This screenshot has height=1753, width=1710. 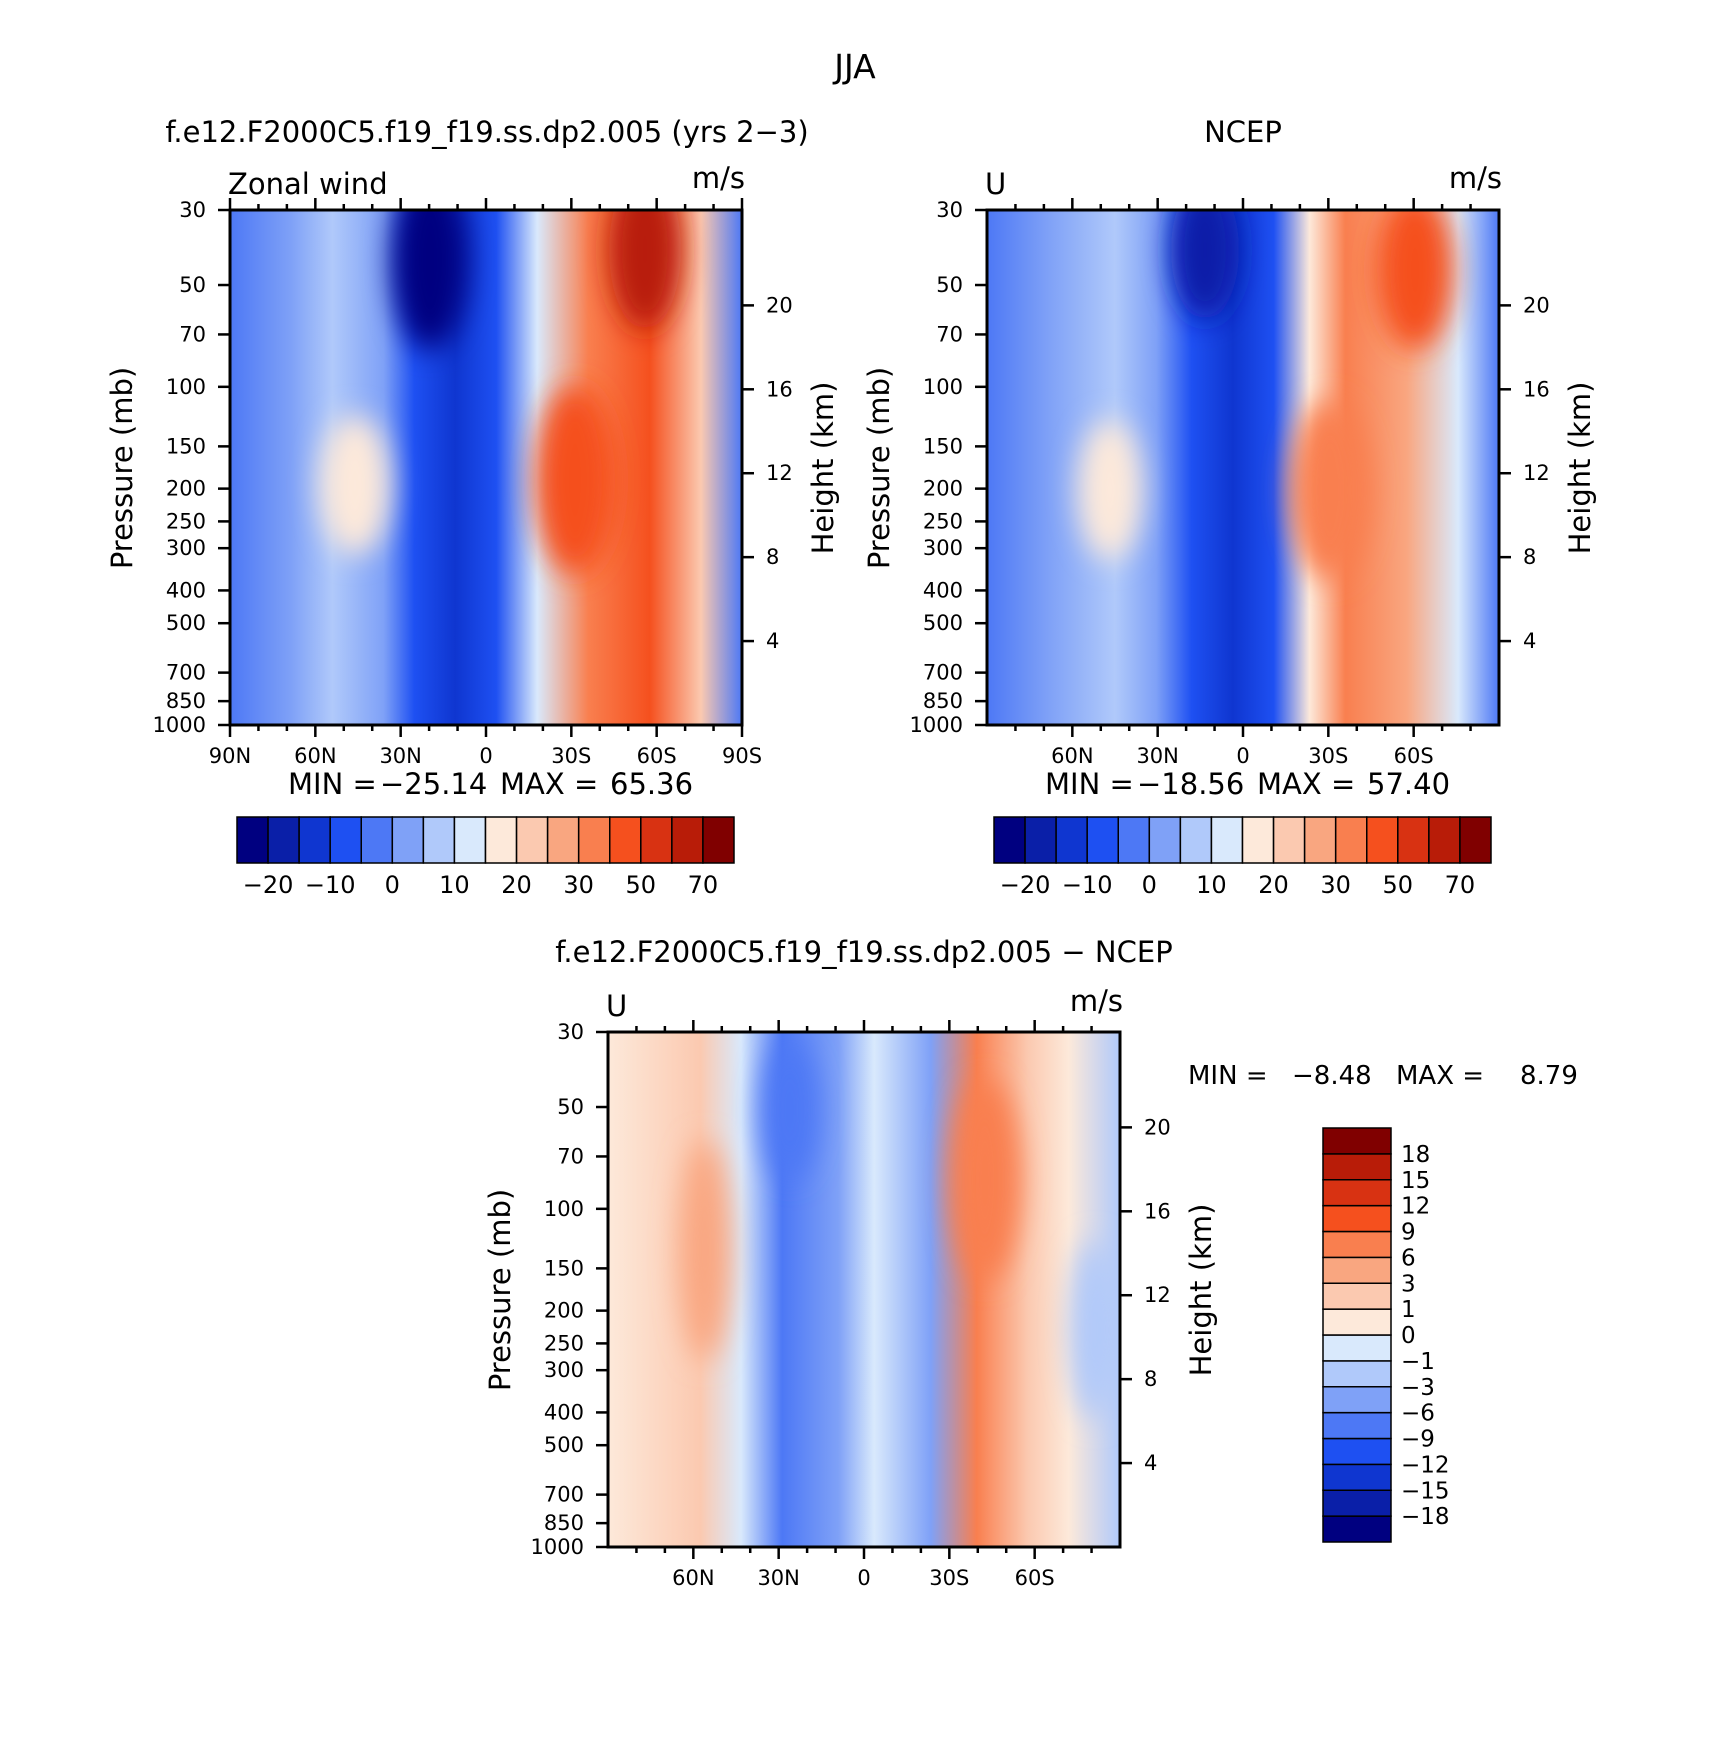 I want to click on panel-model-subtropical-jet, so click(x=575, y=480).